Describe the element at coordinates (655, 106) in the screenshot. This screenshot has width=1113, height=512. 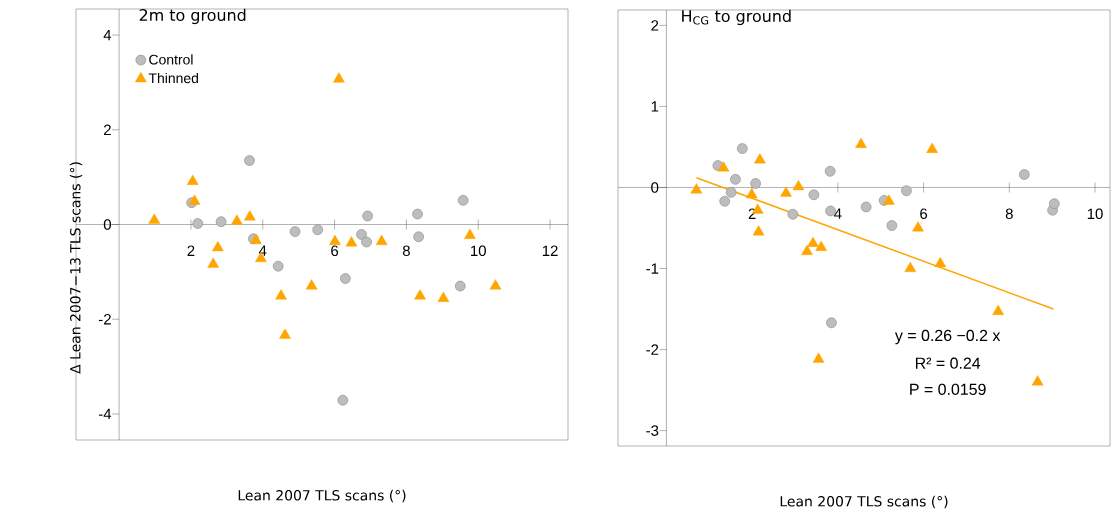
I see `y-tick-label: 1` at that location.